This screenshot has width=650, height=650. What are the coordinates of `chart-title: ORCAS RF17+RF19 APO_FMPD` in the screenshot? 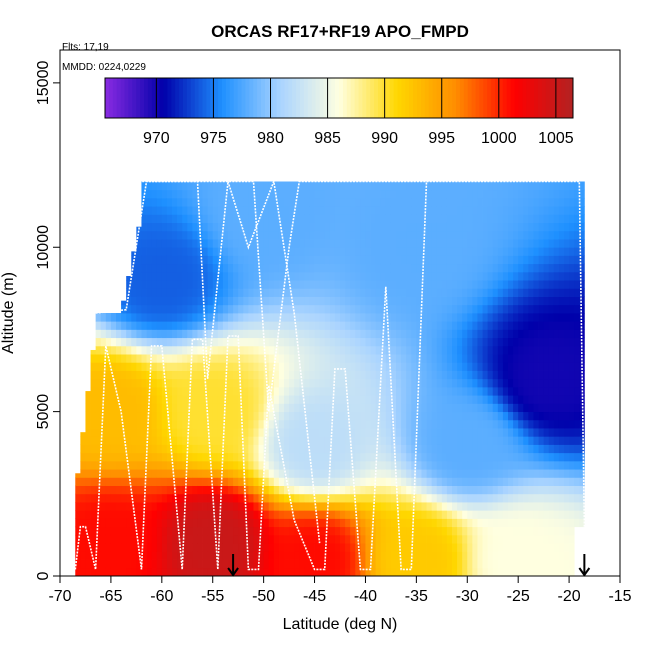 It's located at (340, 31).